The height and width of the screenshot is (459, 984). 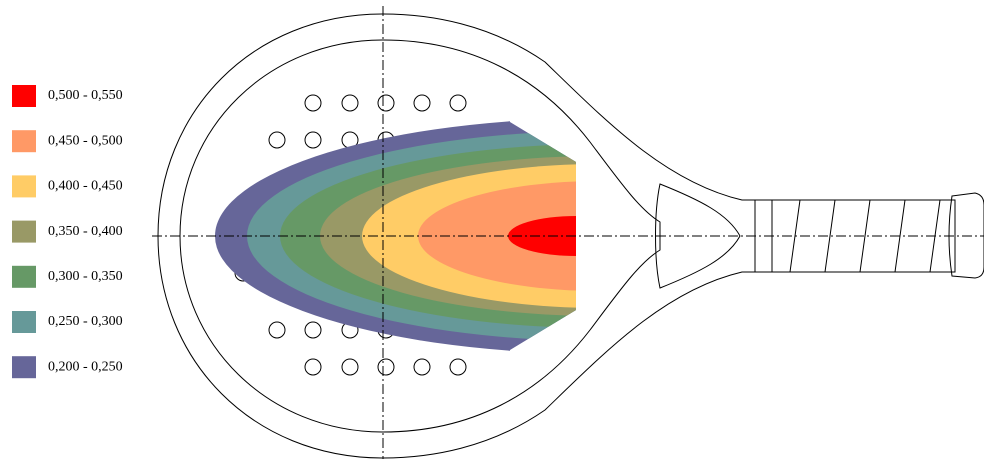 I want to click on legend-label: 0,500 - 0,550, so click(x=85, y=95).